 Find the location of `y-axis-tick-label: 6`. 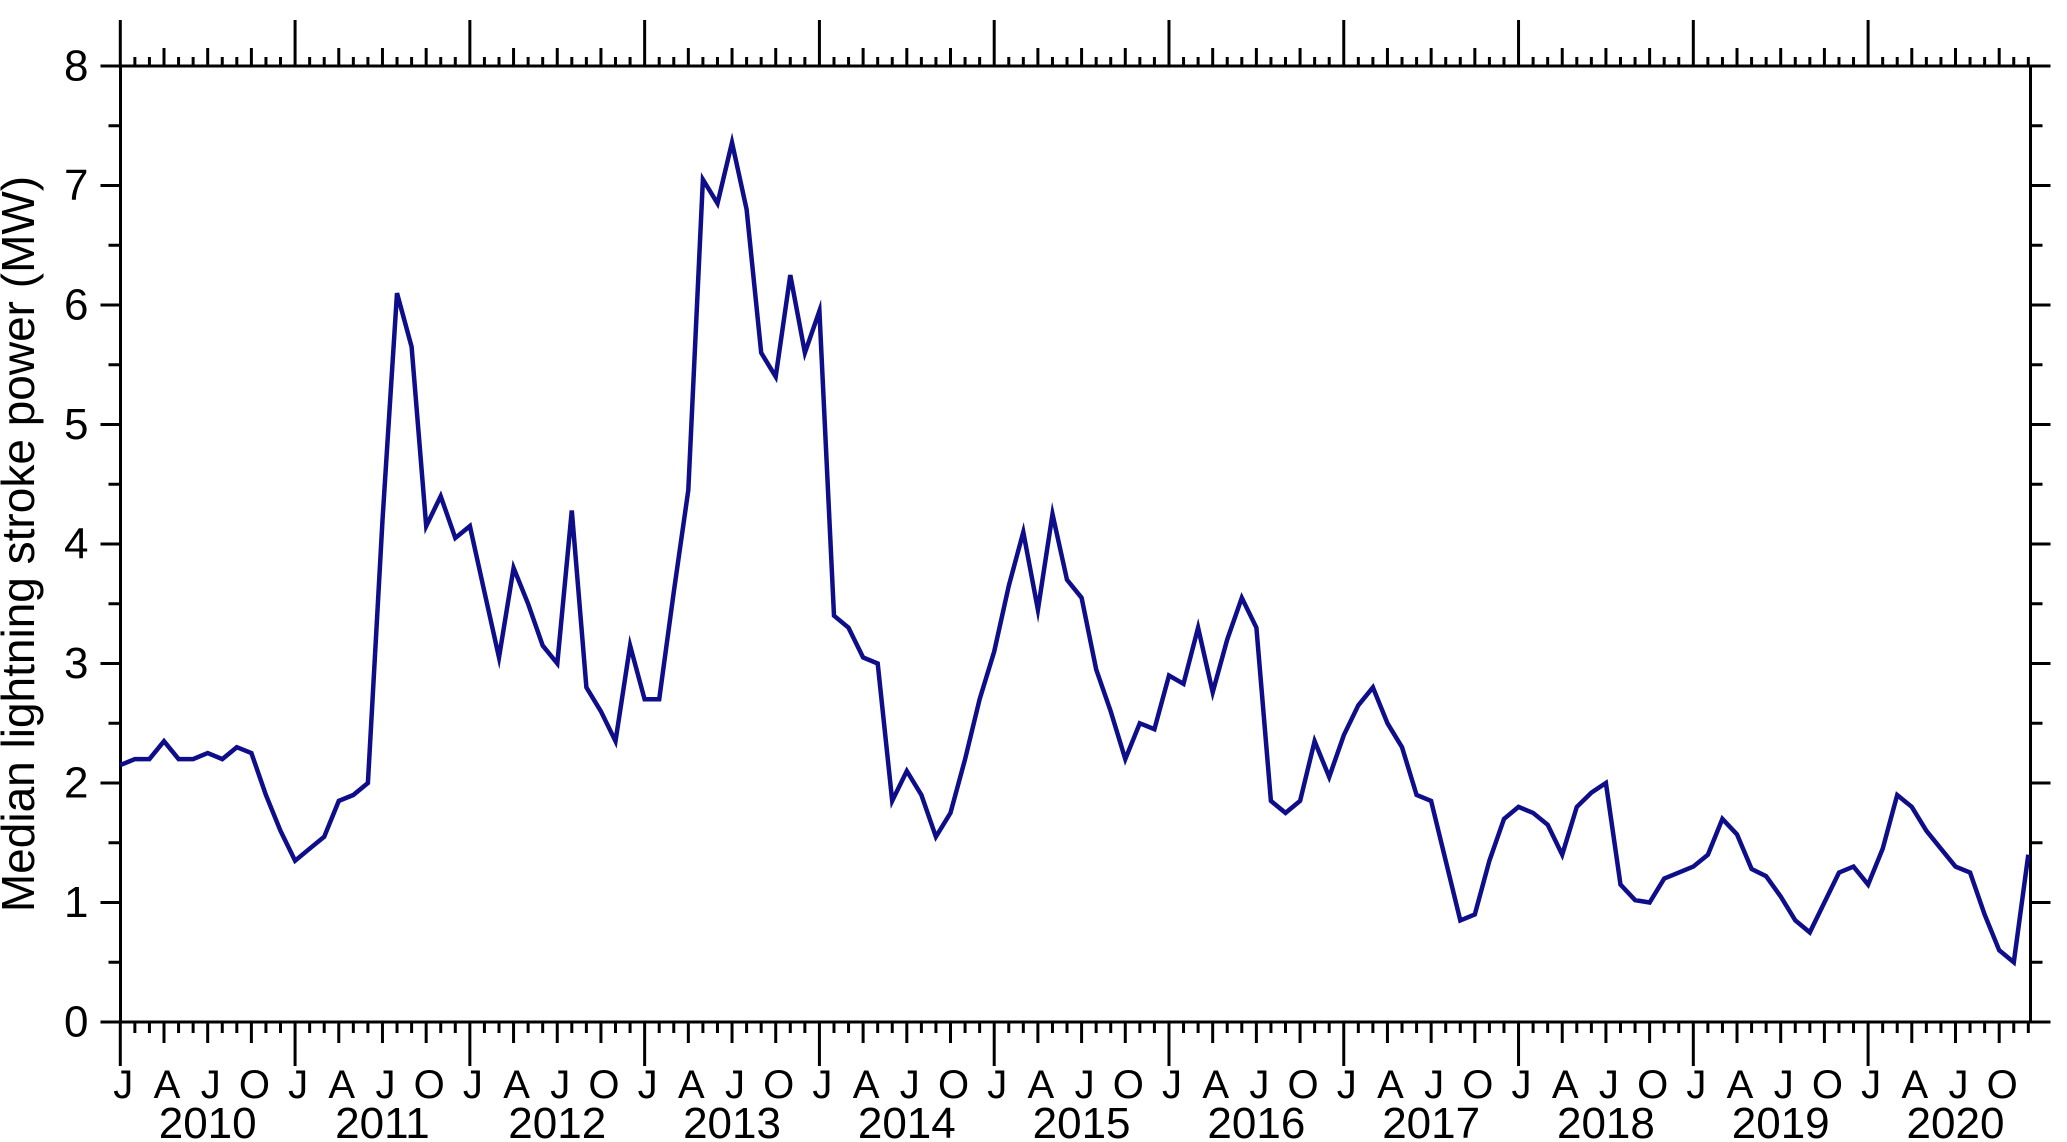

y-axis-tick-label: 6 is located at coordinates (76, 305).